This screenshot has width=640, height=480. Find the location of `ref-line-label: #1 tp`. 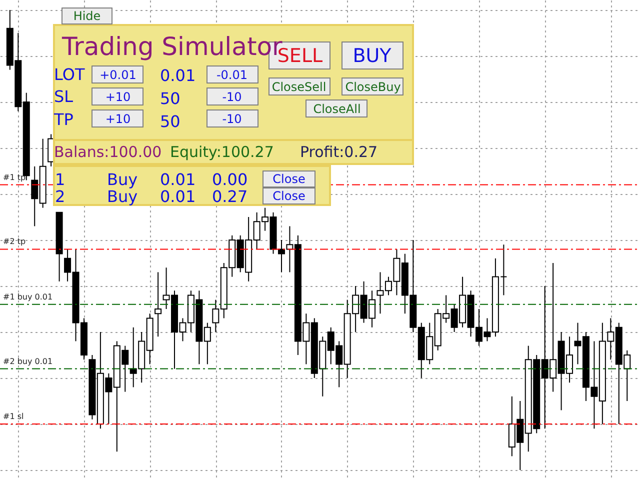

ref-line-label: #1 tp is located at coordinates (14, 177).